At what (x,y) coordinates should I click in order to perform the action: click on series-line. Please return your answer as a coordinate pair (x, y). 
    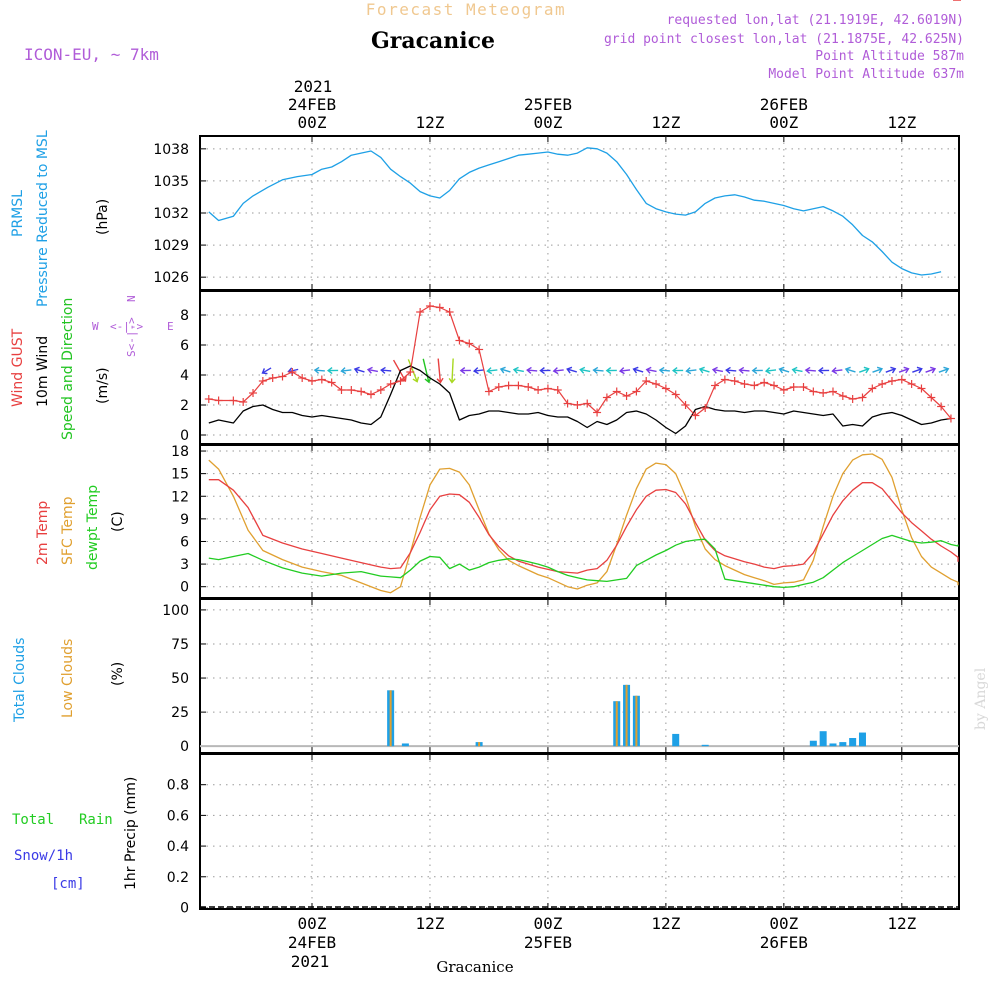
    Looking at the image, I should click on (580, 400).